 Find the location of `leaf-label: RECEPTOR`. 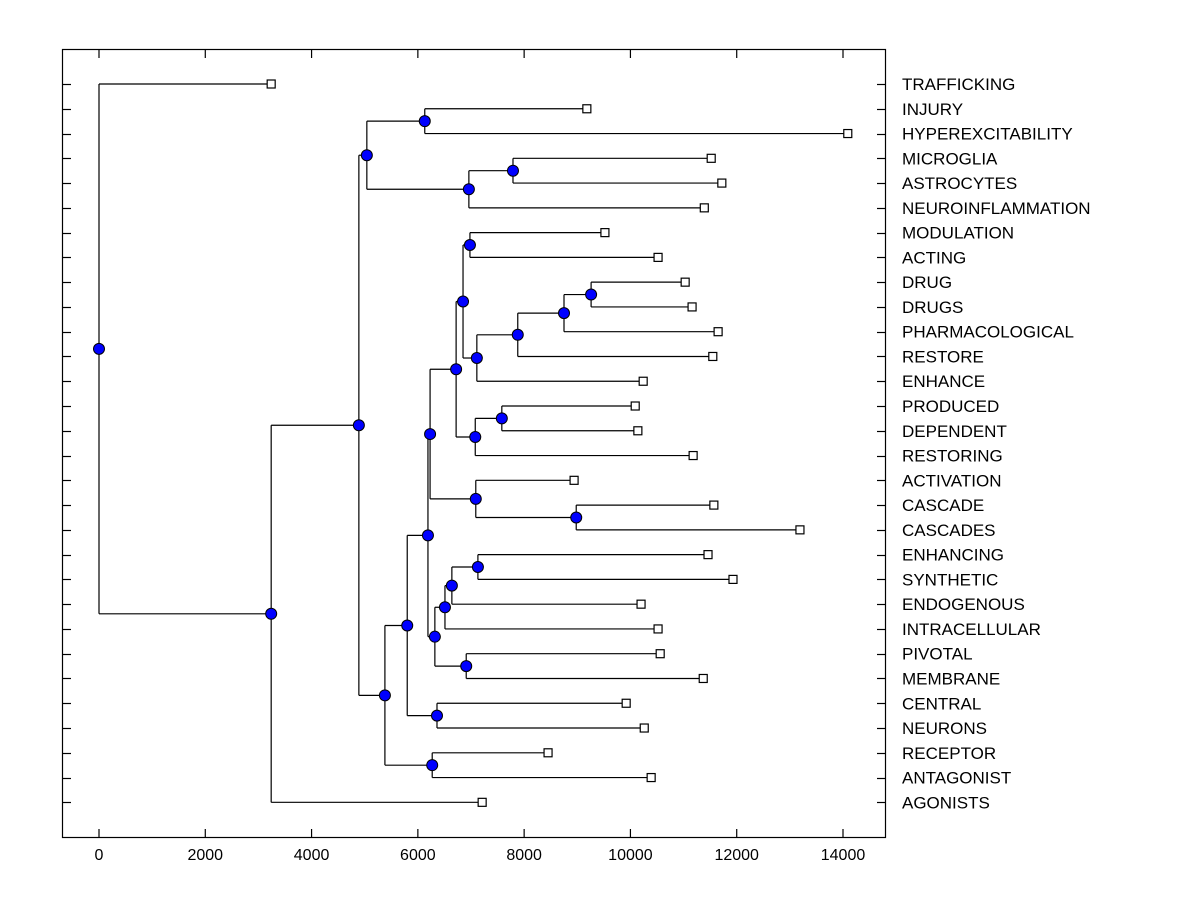

leaf-label: RECEPTOR is located at coordinates (949, 753).